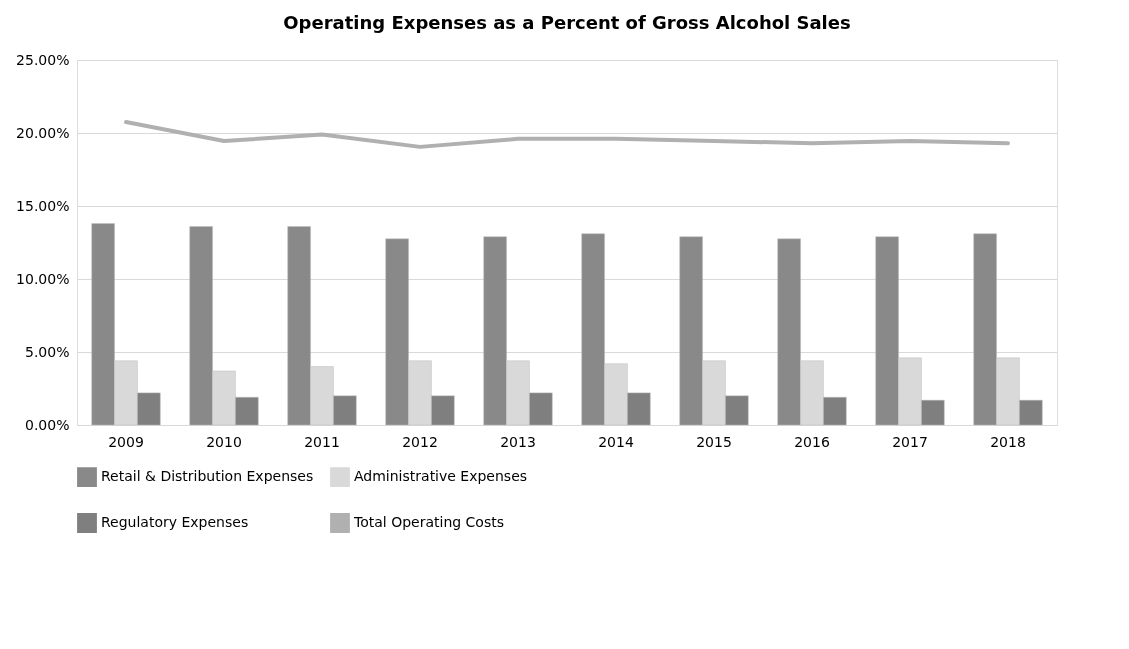 The image size is (1129, 649). Describe the element at coordinates (126, 441) in the screenshot. I see `x-tick-label: 2009` at that location.